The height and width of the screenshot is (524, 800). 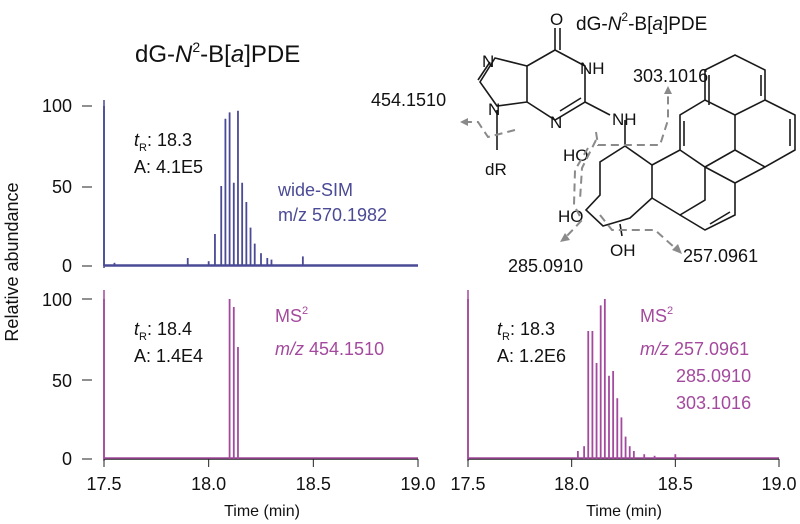 I want to click on fragment-257: 257.0961, so click(x=720, y=256).